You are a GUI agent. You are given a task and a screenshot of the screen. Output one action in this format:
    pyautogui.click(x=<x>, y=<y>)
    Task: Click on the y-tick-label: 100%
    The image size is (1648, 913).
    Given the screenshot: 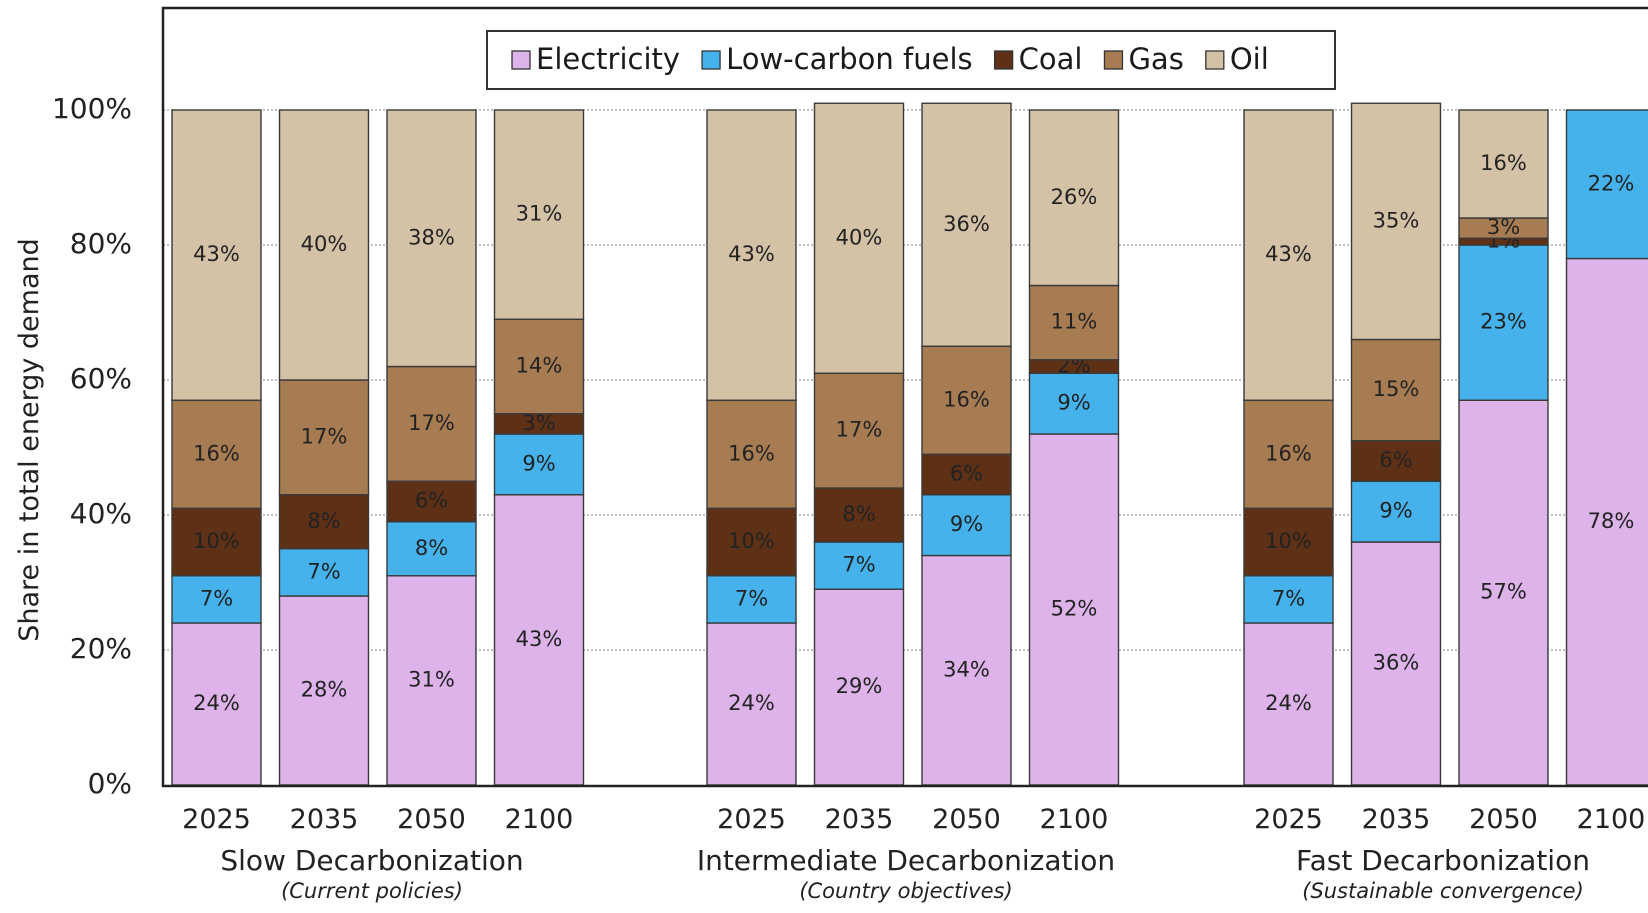 What is the action you would take?
    pyautogui.click(x=92, y=108)
    